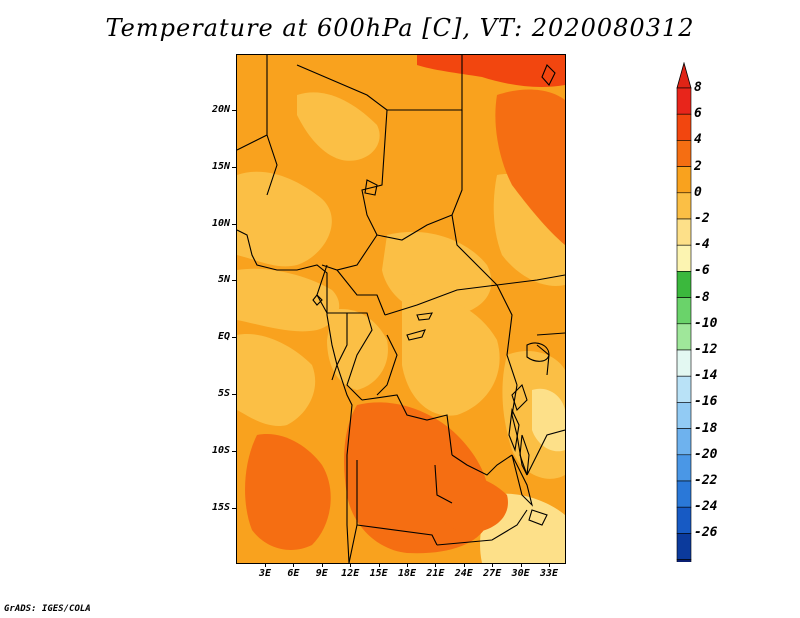  Describe the element at coordinates (702, 218) in the screenshot. I see `colorbar-label: -2` at that location.